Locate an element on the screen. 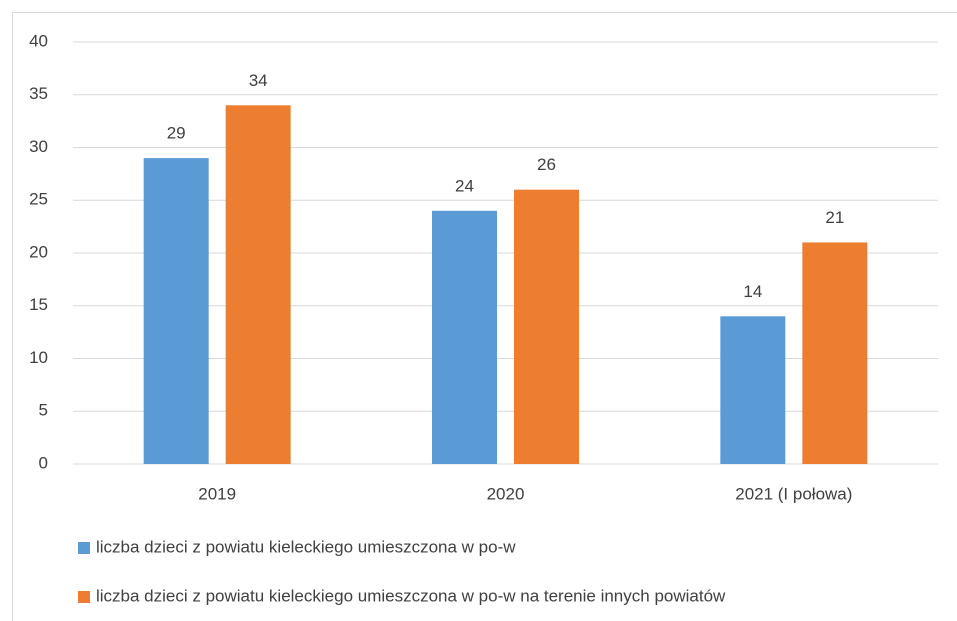  data-label: 14 is located at coordinates (752, 291).